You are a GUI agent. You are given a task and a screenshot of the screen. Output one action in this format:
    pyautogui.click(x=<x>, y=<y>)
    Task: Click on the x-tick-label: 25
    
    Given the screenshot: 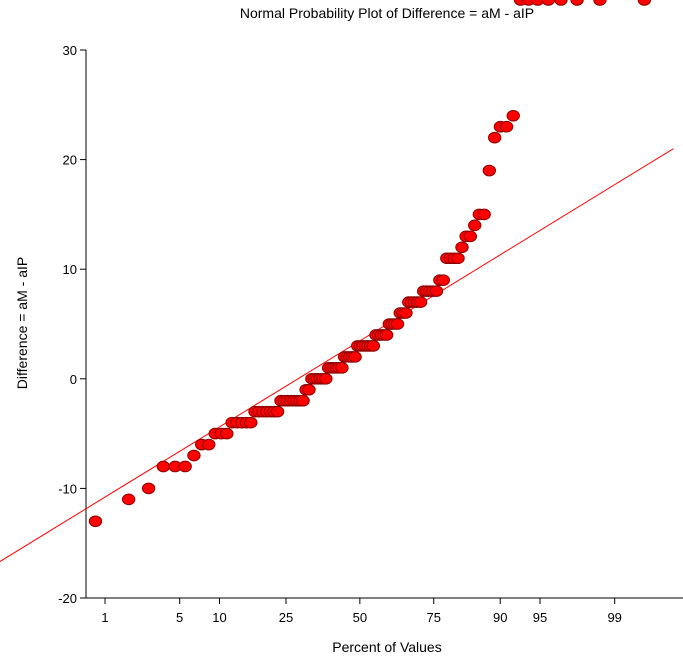 What is the action you would take?
    pyautogui.click(x=286, y=617)
    